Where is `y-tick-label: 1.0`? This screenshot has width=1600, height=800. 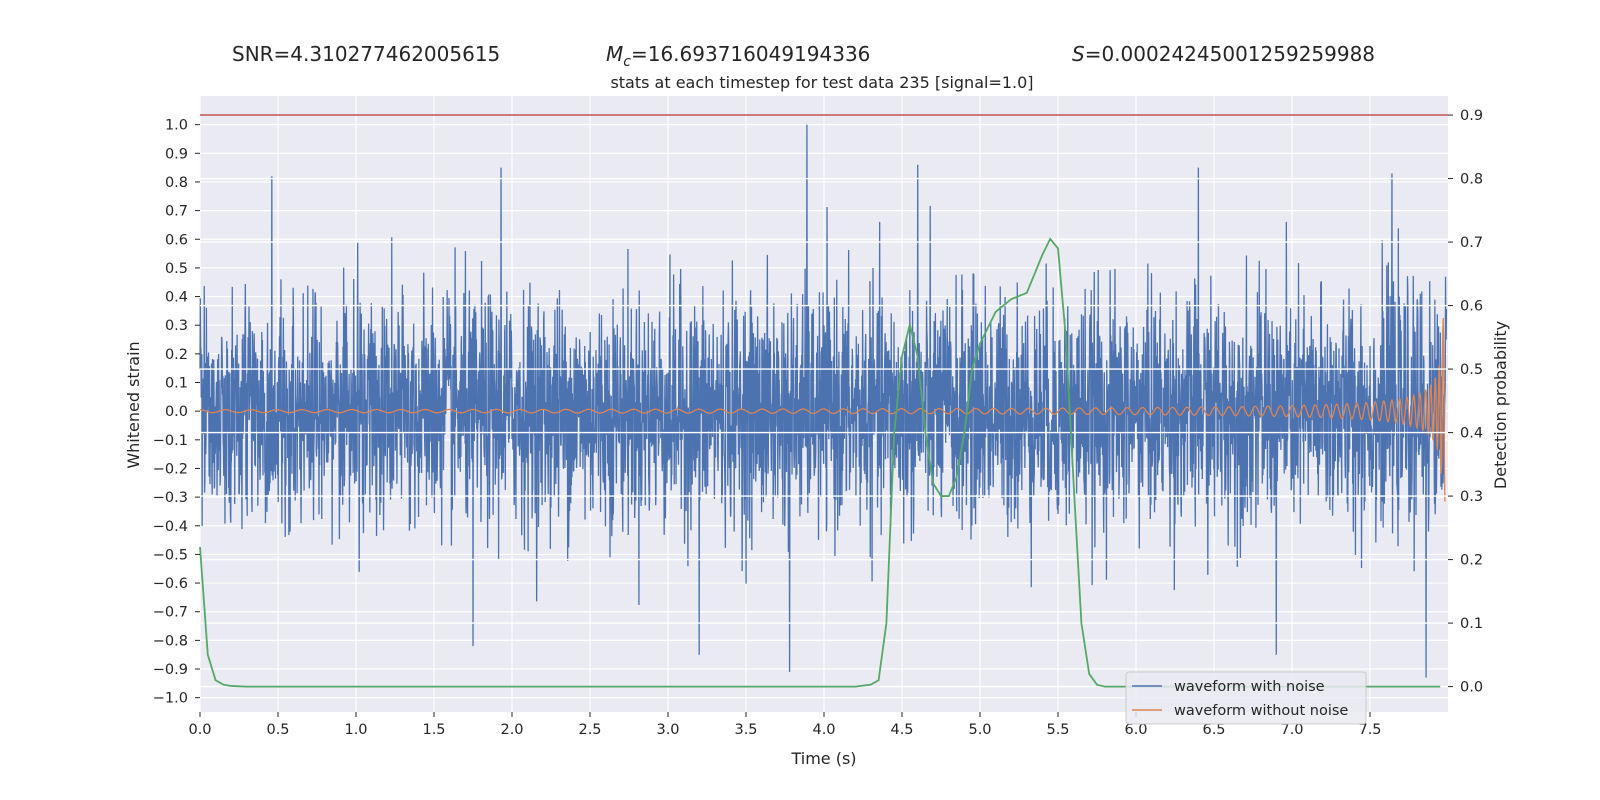 y-tick-label: 1.0 is located at coordinates (176, 126).